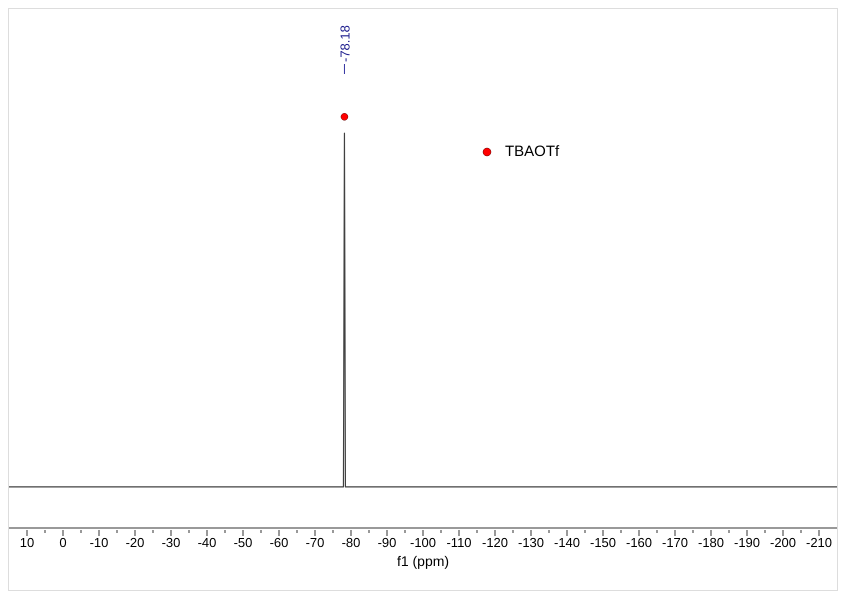 The height and width of the screenshot is (597, 842). Describe the element at coordinates (531, 542) in the screenshot. I see `x-tick-label: -130` at that location.